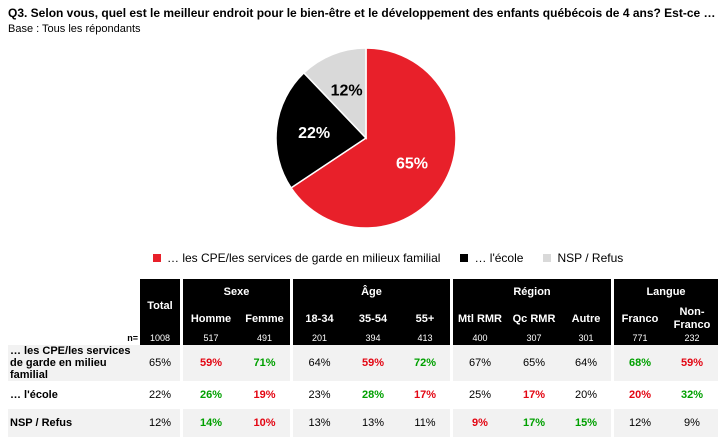 Image resolution: width=720 pixels, height=444 pixels. What do you see at coordinates (534, 338) in the screenshot?
I see `n-value: 307` at bounding box center [534, 338].